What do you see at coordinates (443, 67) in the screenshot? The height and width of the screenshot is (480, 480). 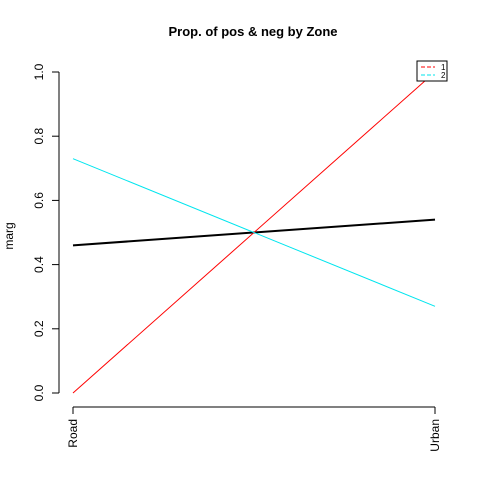 I see `legend-label: 1` at bounding box center [443, 67].